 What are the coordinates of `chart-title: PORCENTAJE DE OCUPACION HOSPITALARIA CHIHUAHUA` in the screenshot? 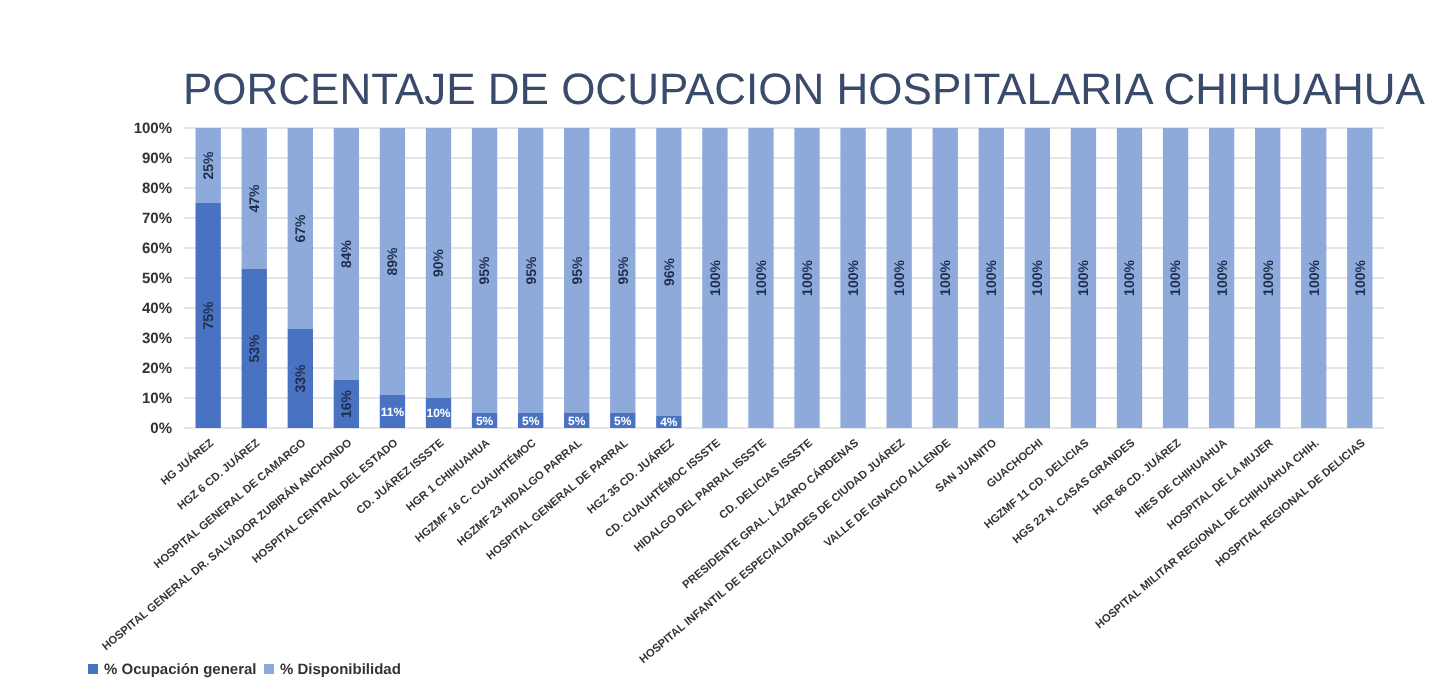 It's located at (804, 89).